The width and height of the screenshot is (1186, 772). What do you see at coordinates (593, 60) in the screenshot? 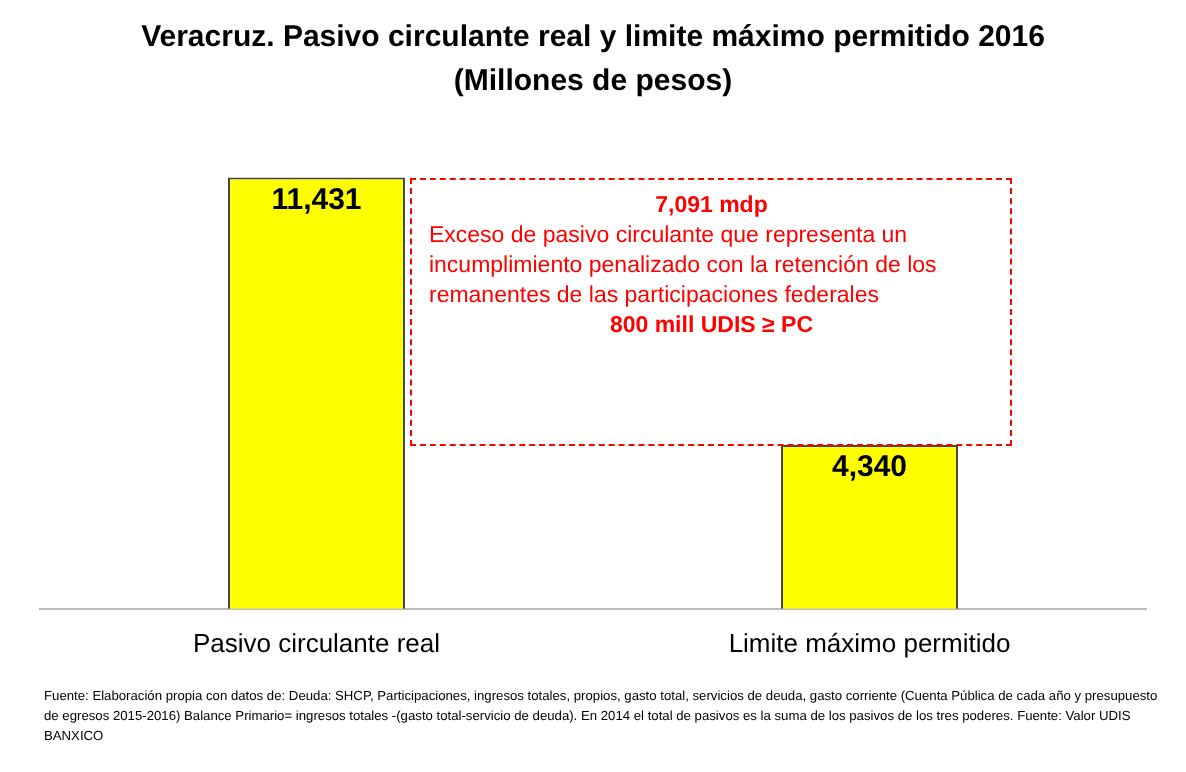
I see `chart-title: Veracruz. Pasivo circulante real y limite máximo permitido 2016 (Millones de pesos)` at bounding box center [593, 60].